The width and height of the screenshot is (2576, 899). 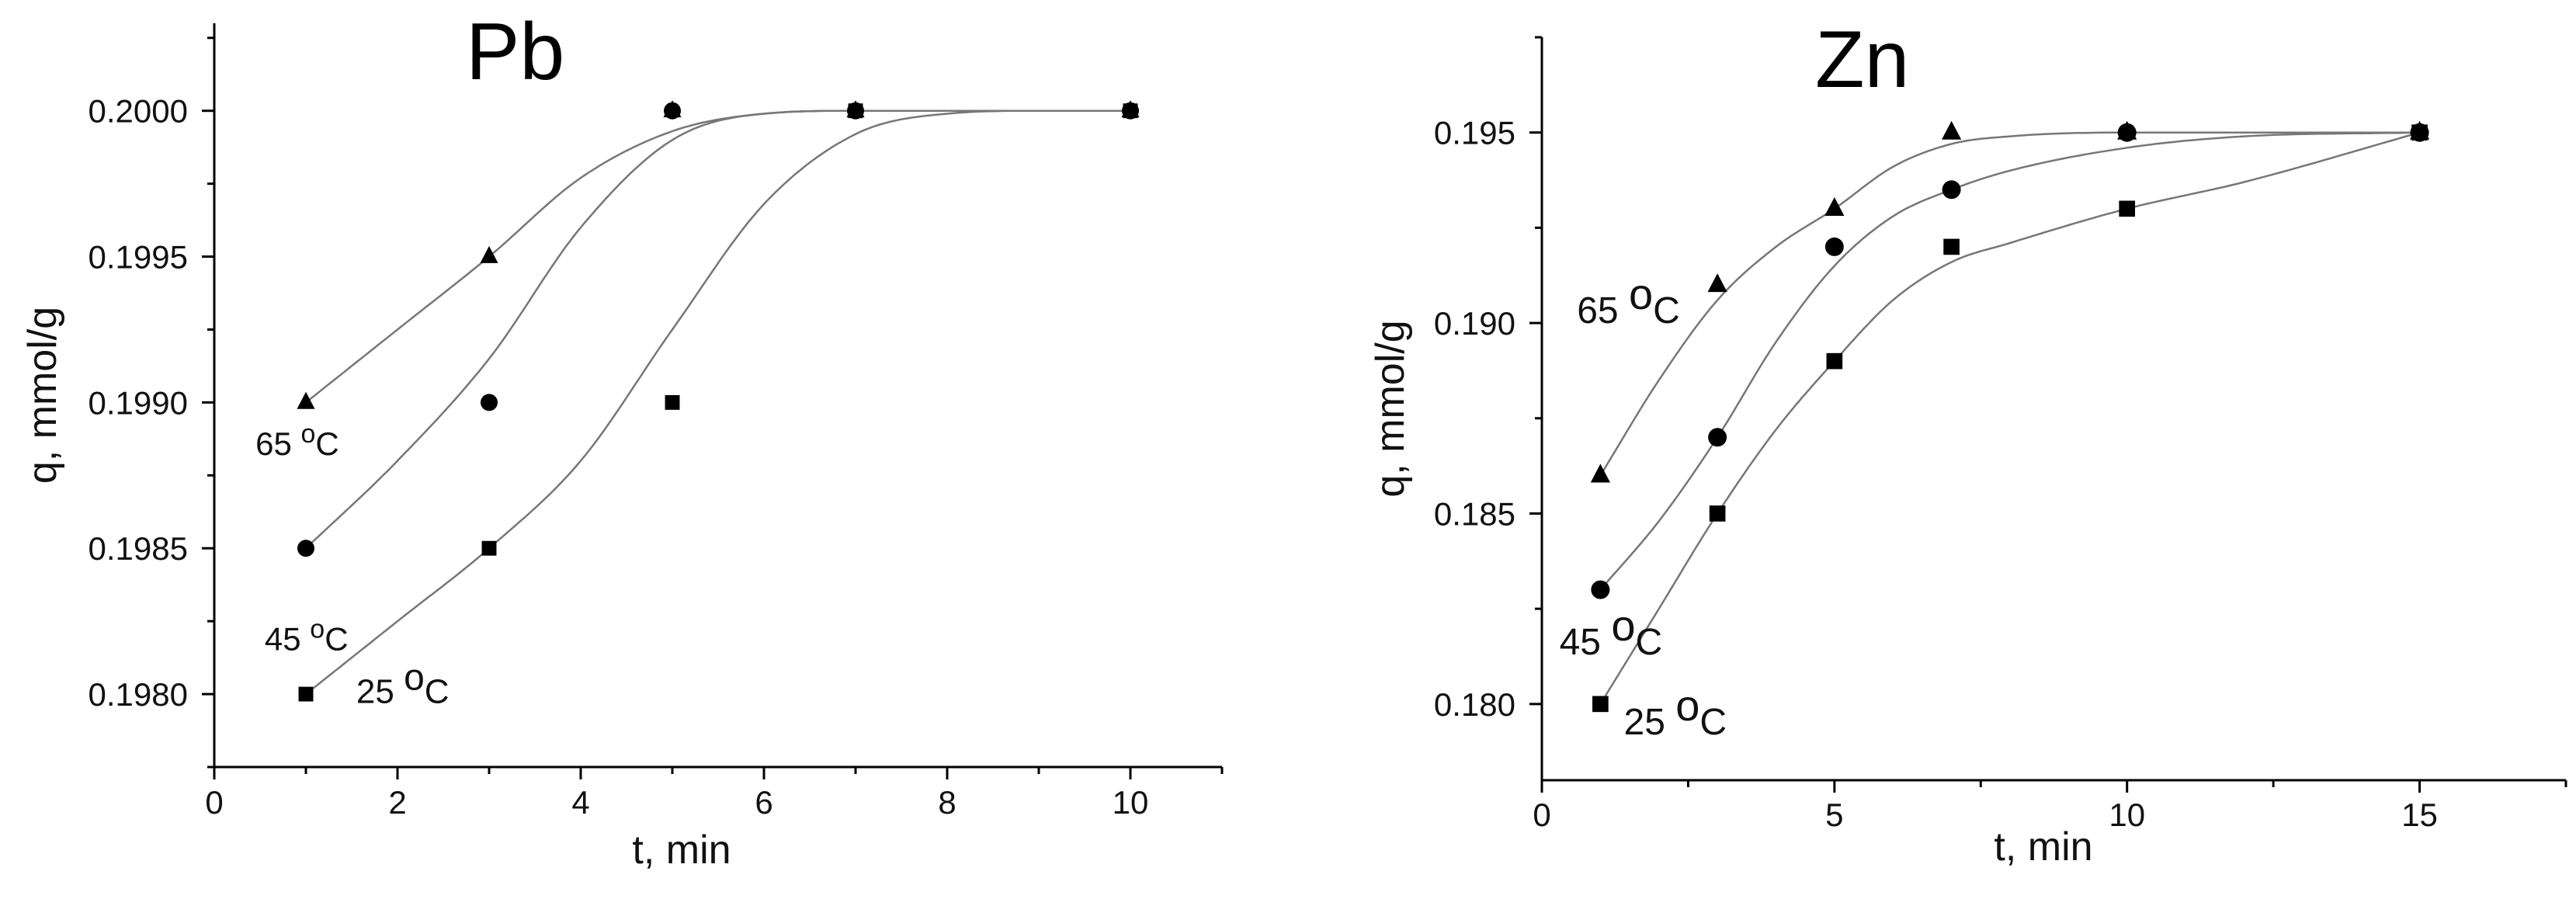 I want to click on y-tick-label: 0.1990, so click(x=138, y=402).